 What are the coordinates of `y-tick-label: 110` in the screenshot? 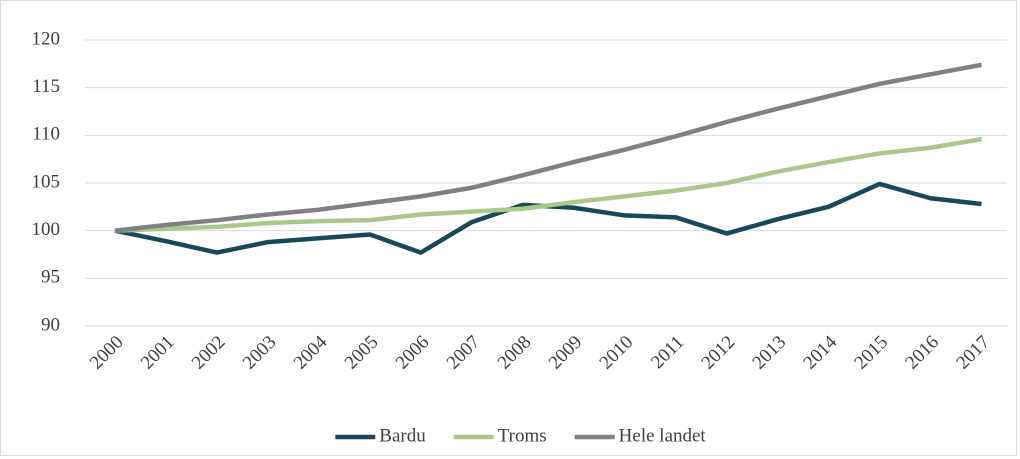 It's located at (46, 134).